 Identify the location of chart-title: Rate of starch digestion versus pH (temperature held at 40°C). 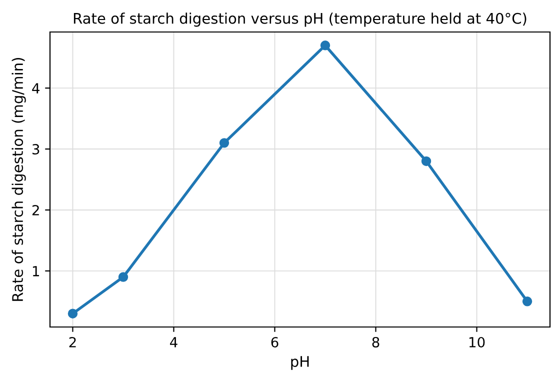
(300, 19).